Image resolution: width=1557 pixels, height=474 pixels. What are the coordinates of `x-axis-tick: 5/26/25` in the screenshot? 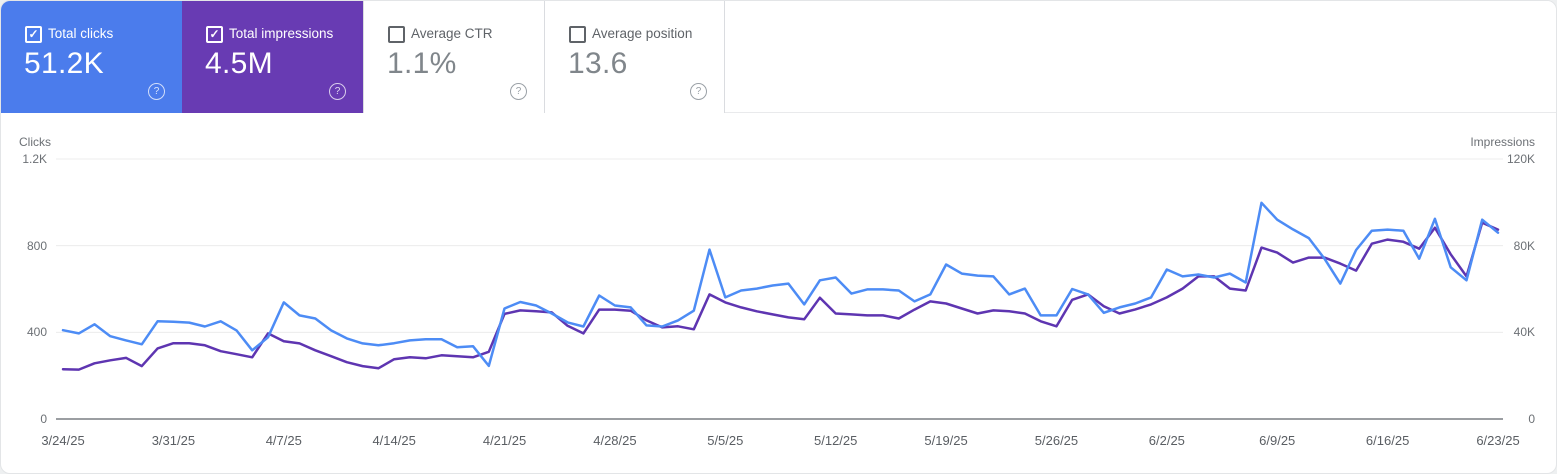 It's located at (1056, 440).